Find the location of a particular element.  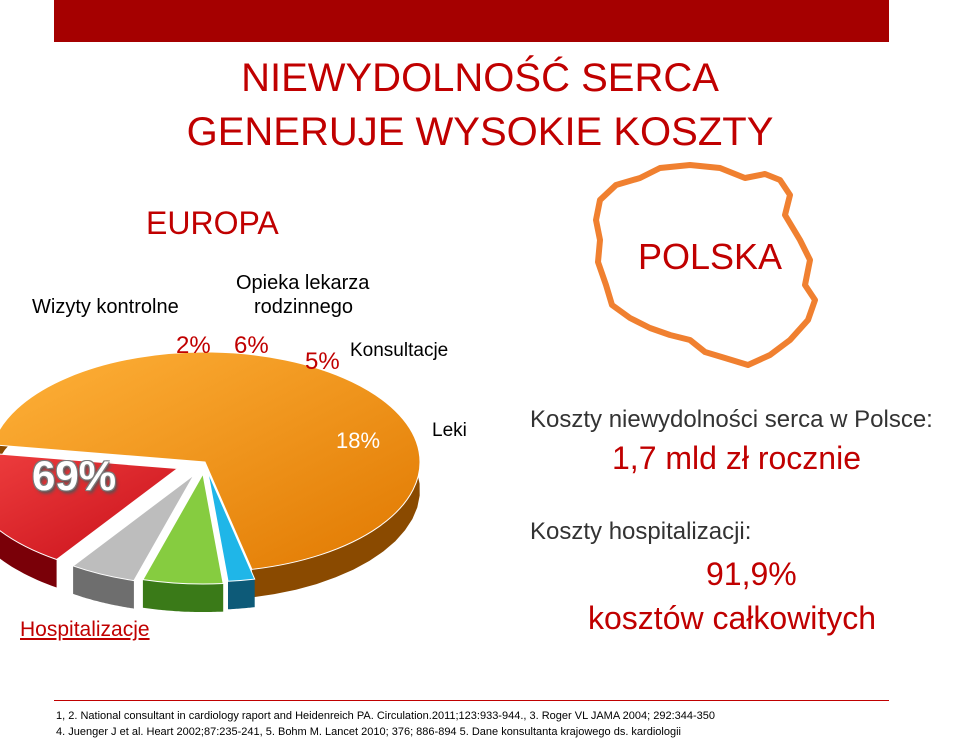

page-title-line2: GENERUJE WYSOKIE KOSZTY is located at coordinates (480, 132).